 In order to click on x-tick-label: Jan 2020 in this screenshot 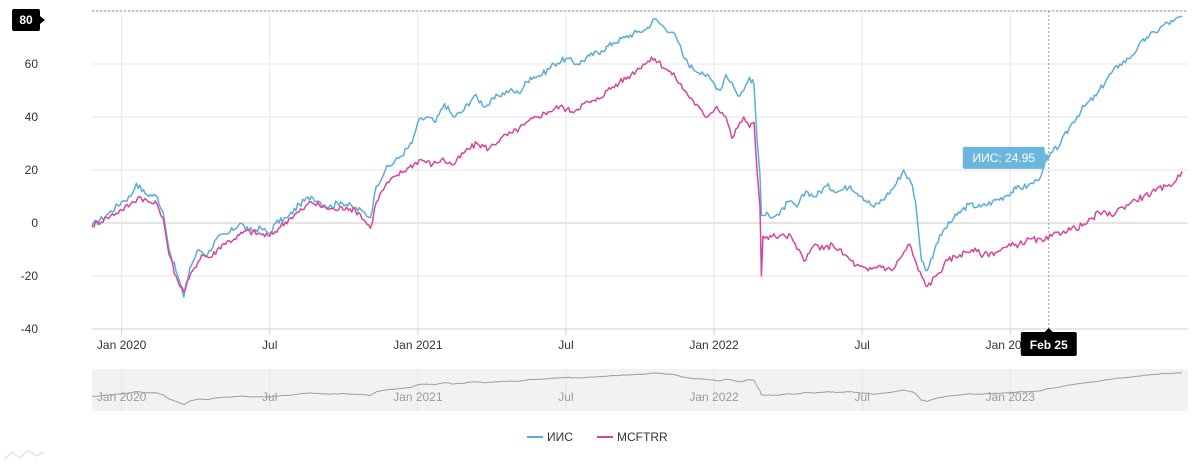, I will do `click(122, 345)`.